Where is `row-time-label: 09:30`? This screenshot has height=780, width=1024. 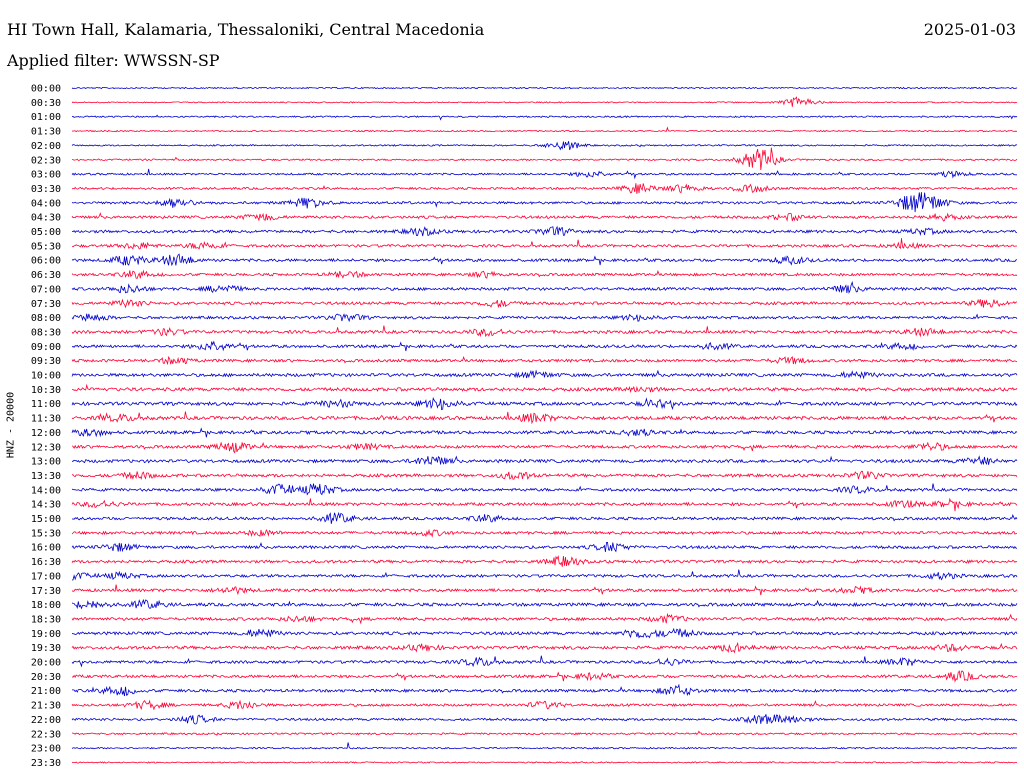 row-time-label: 09:30 is located at coordinates (46, 361).